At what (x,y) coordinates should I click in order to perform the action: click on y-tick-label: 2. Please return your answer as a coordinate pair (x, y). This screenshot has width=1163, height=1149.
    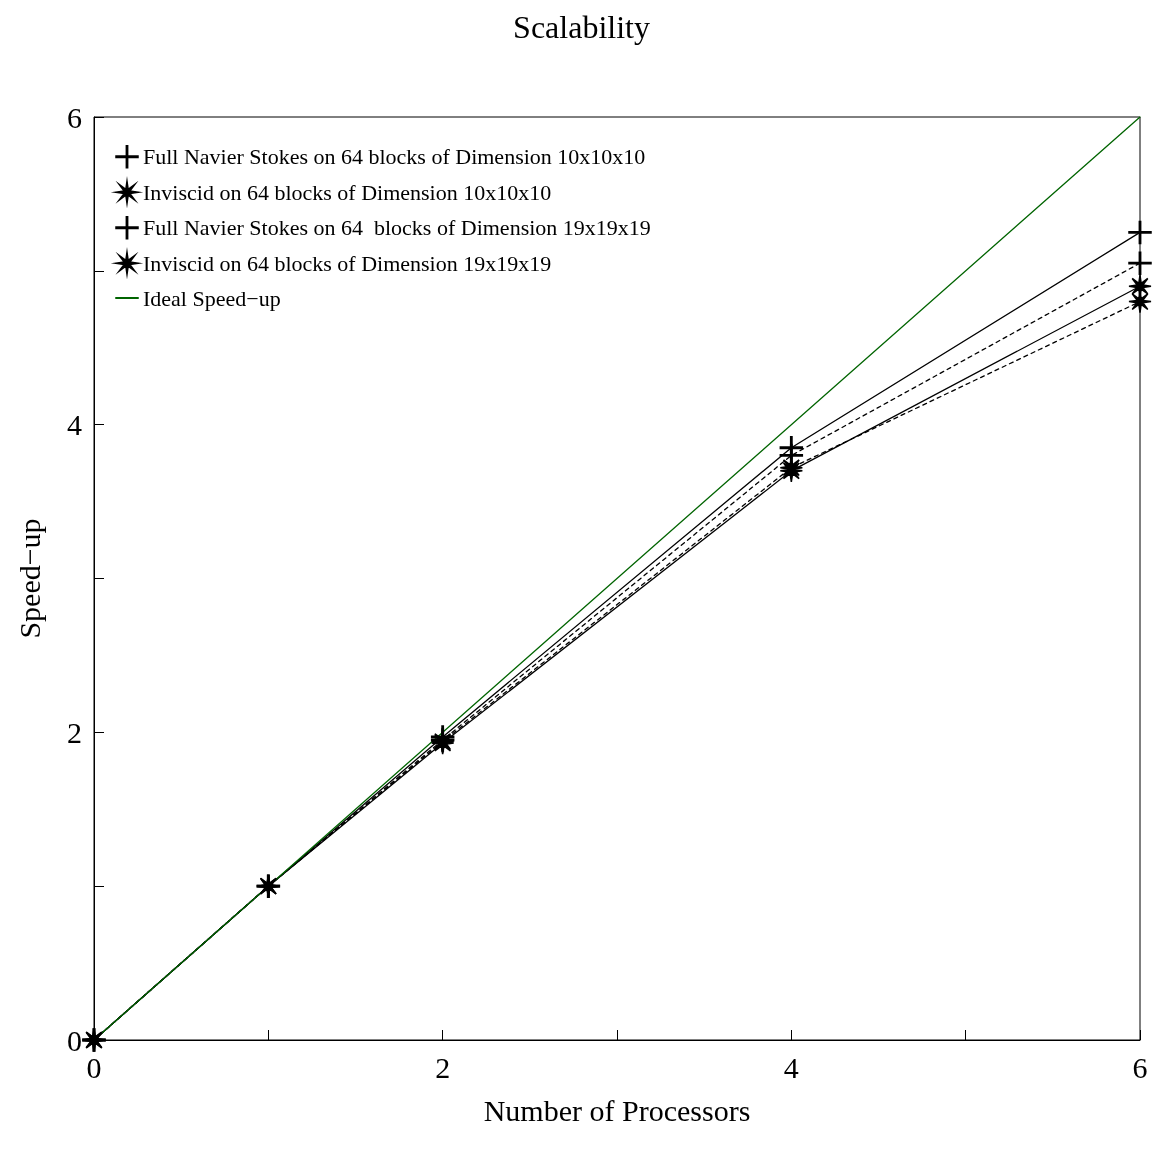
    Looking at the image, I should click on (74, 732).